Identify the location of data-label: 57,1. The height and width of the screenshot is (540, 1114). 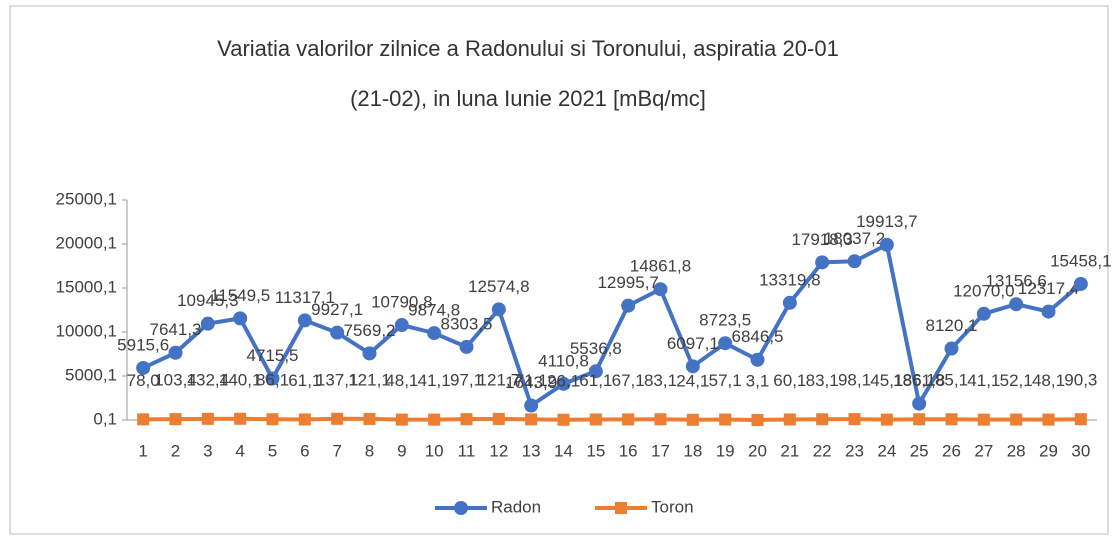
(725, 380).